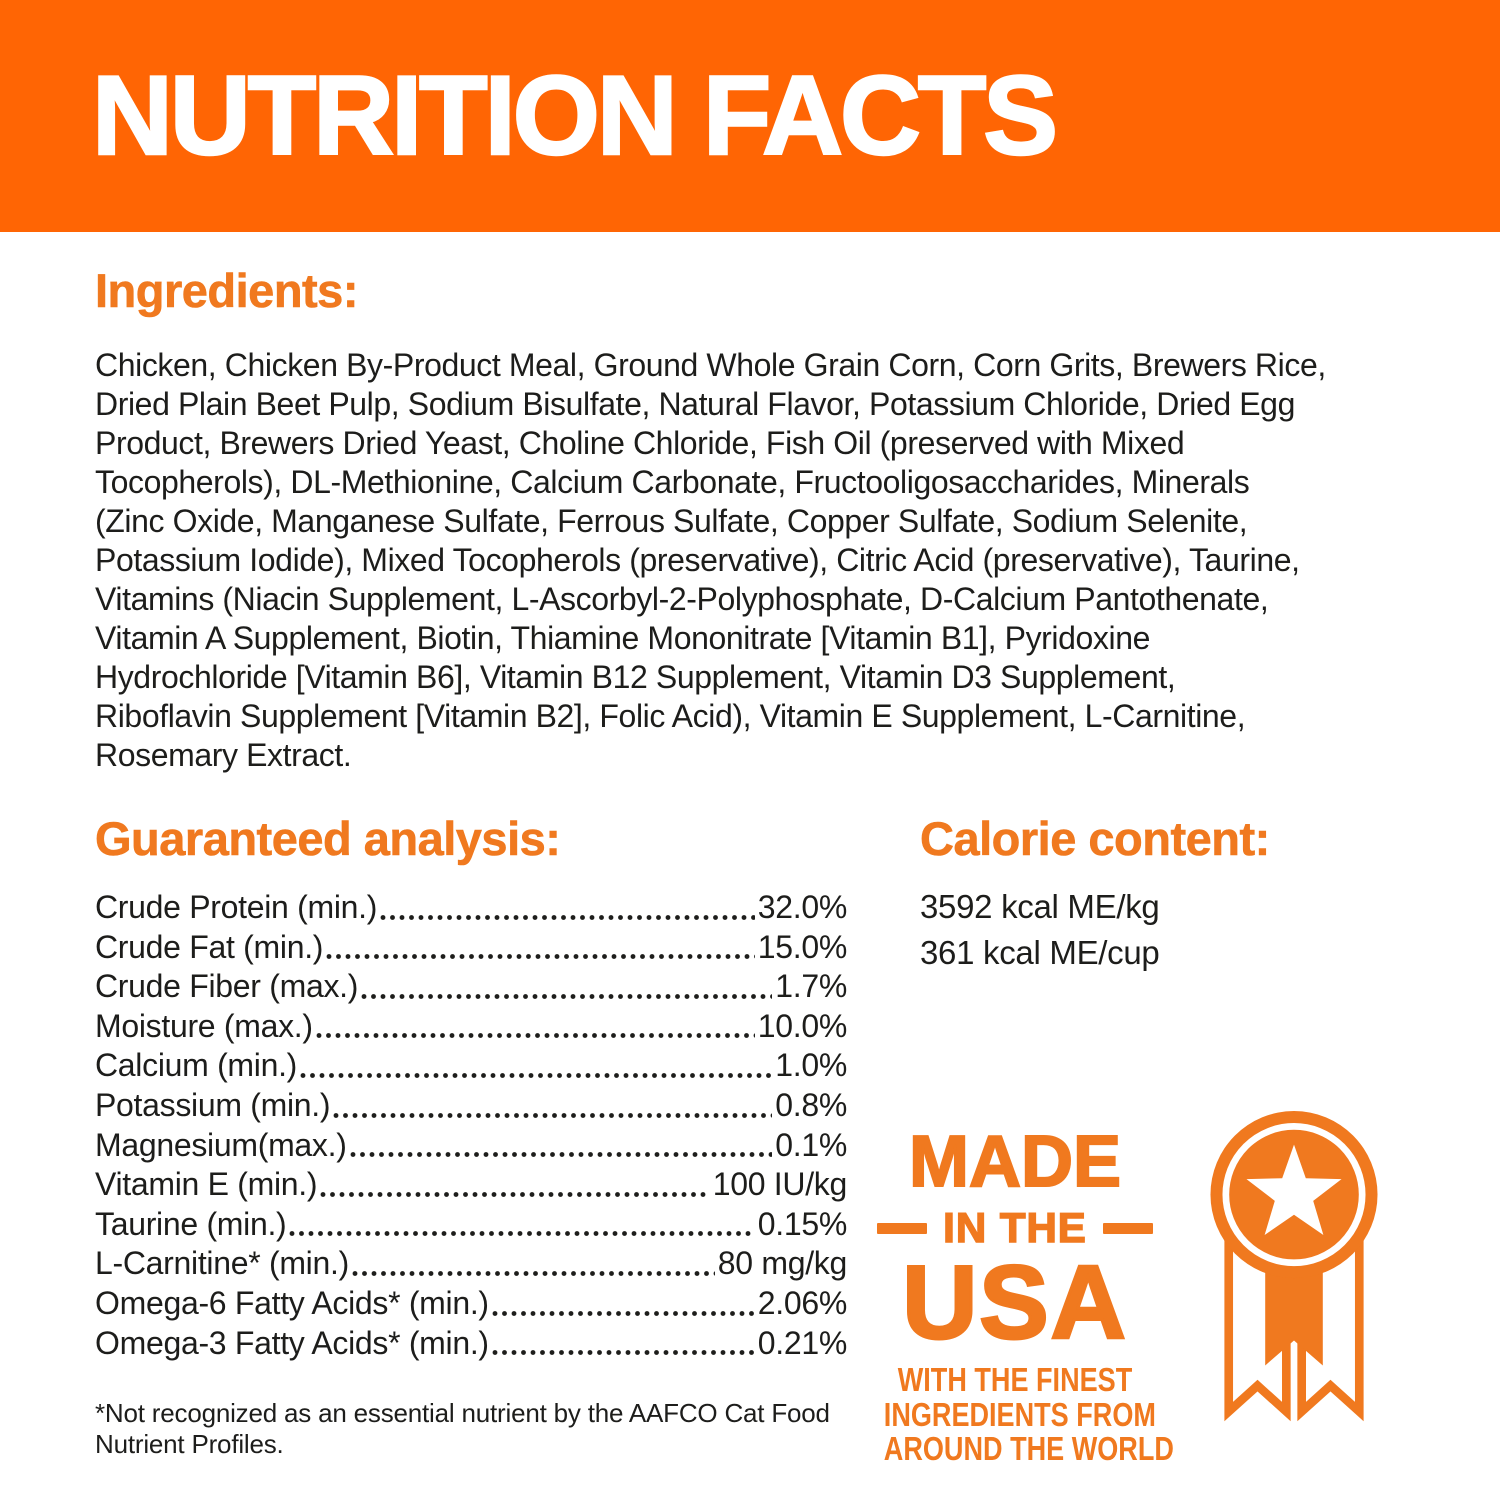  Describe the element at coordinates (471, 1027) in the screenshot. I see `table-row: Moisture (max.) 10.0%` at that location.